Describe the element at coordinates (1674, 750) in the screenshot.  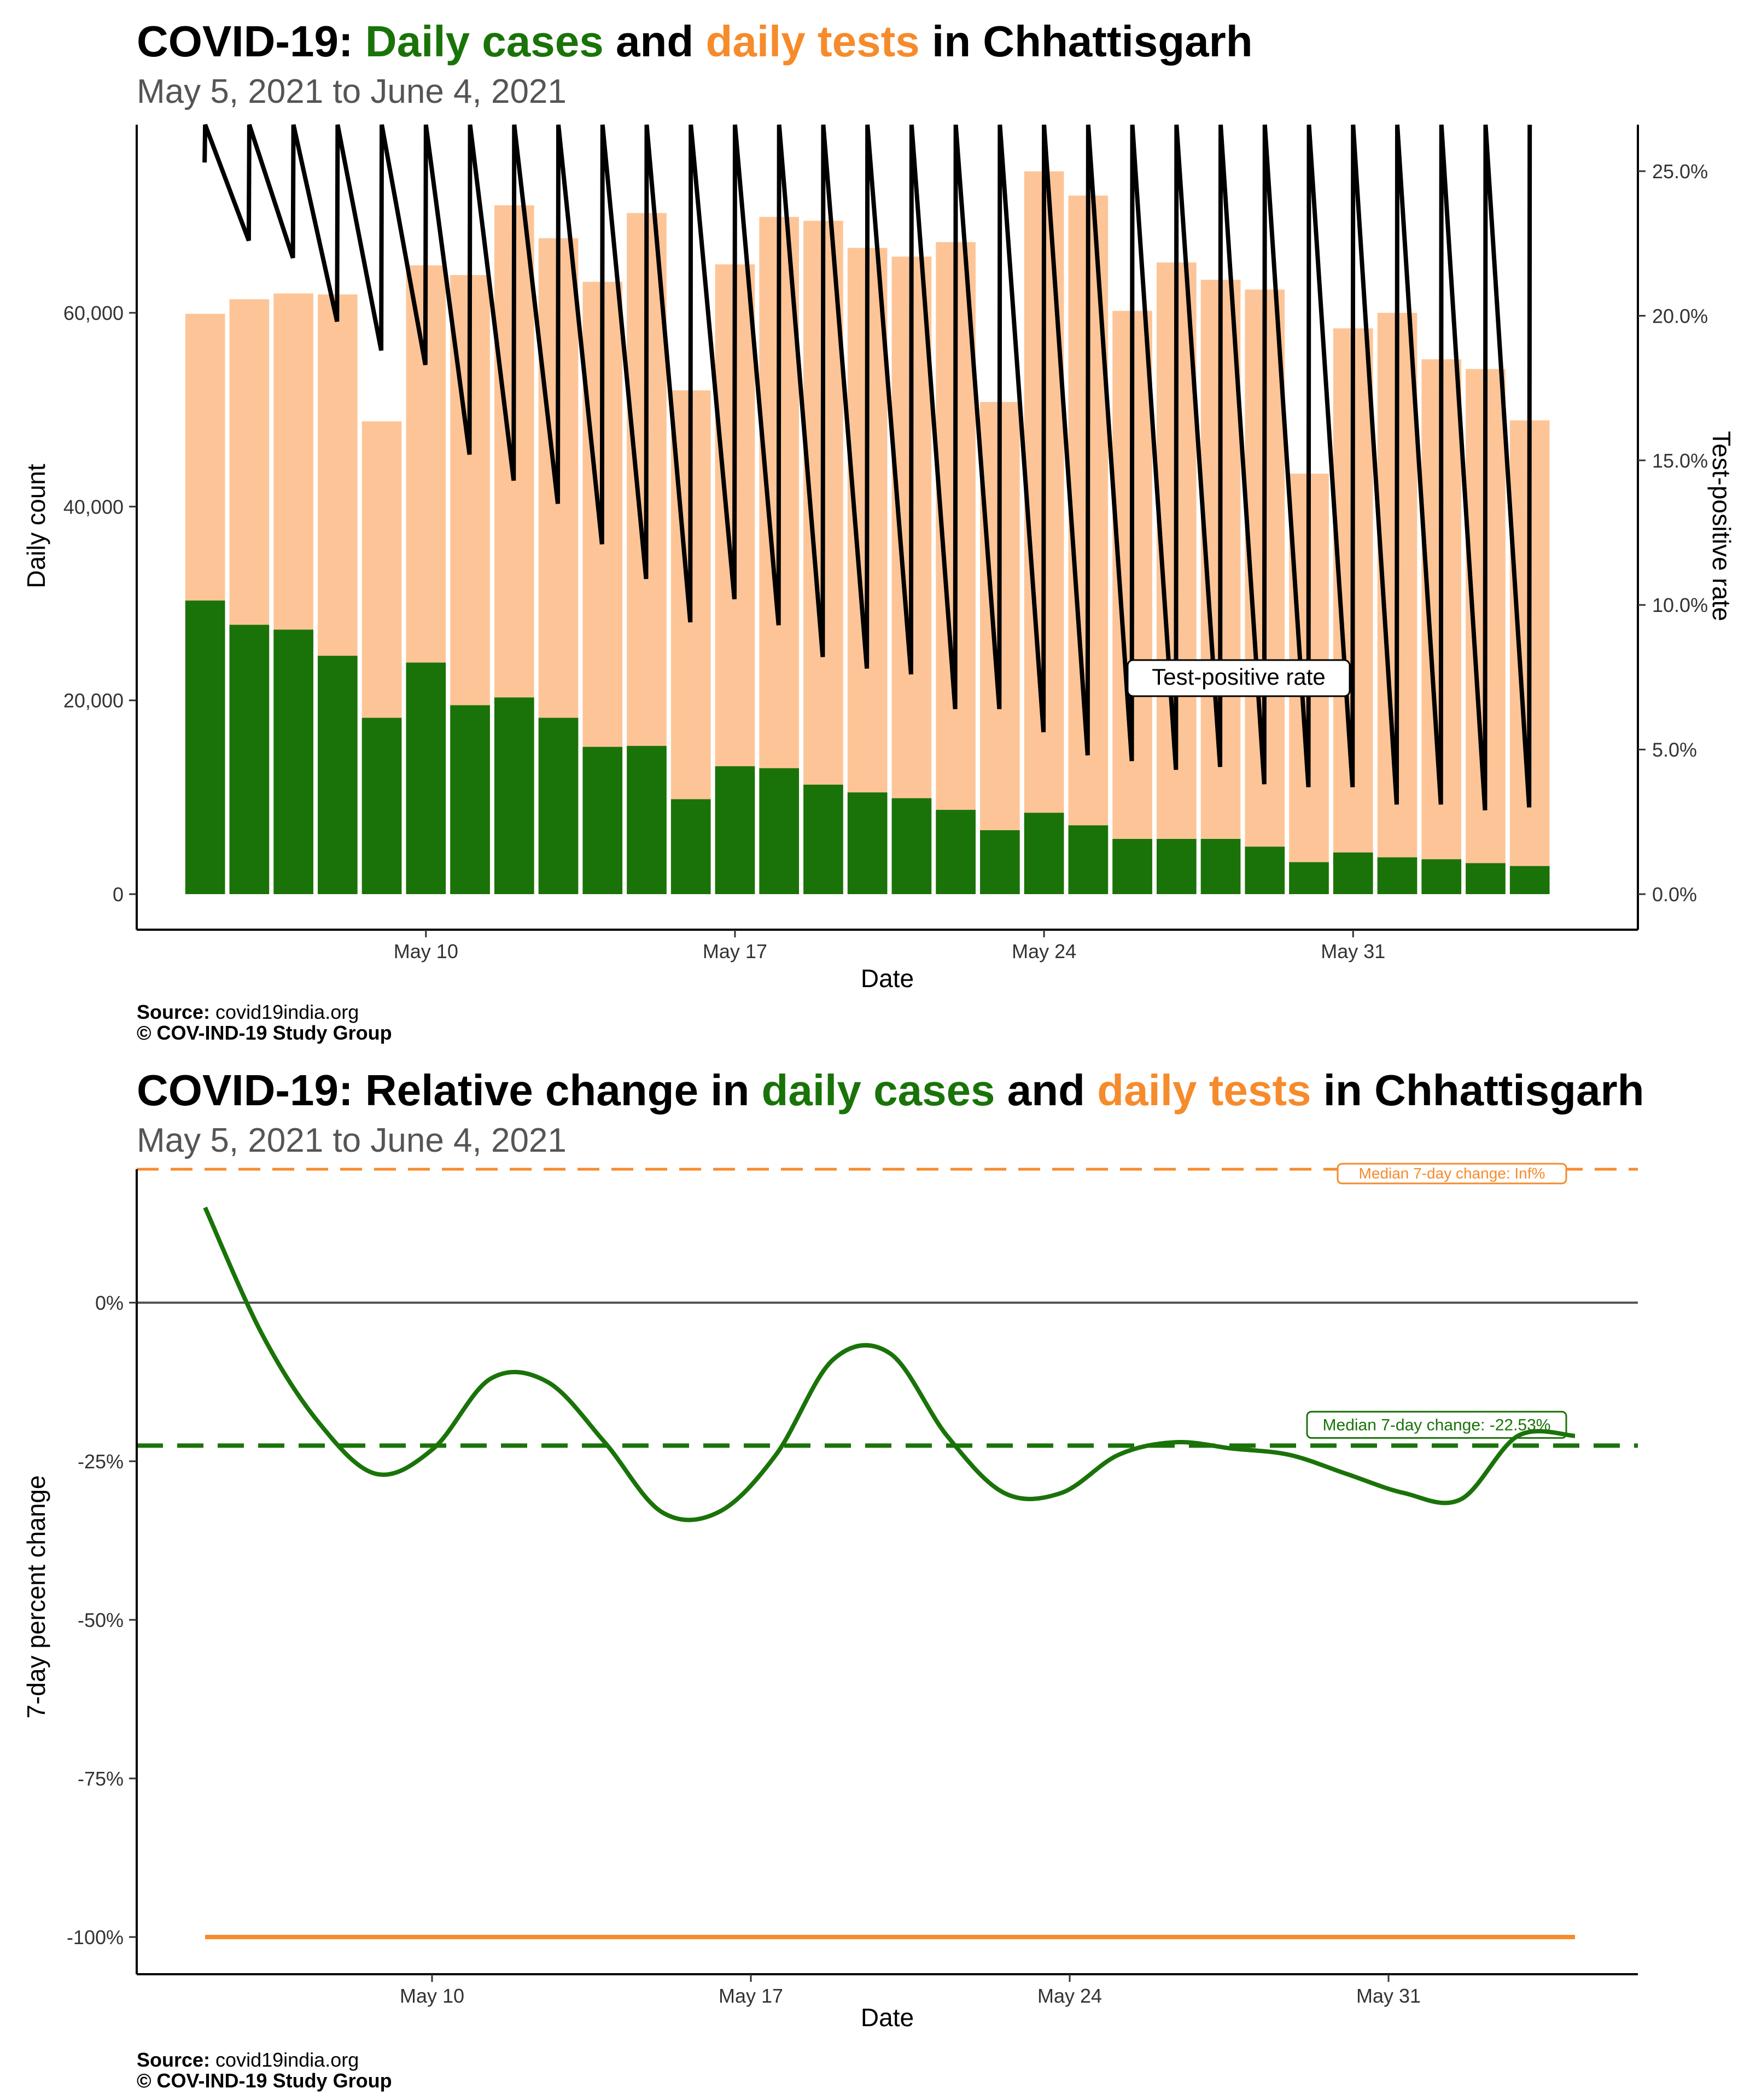
I see `y2-tick-label: 5.0%` at that location.